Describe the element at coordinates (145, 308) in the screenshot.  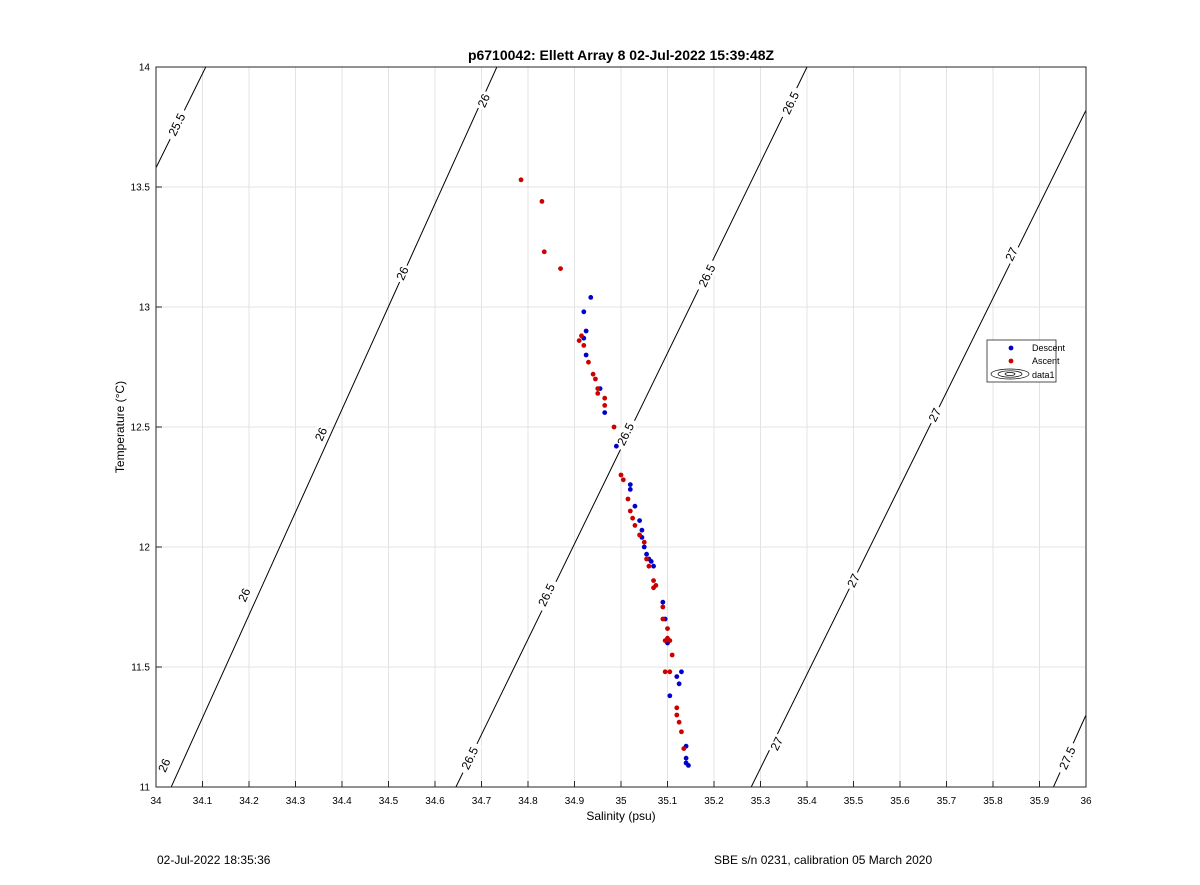
I see `y-tick-label: 13` at that location.